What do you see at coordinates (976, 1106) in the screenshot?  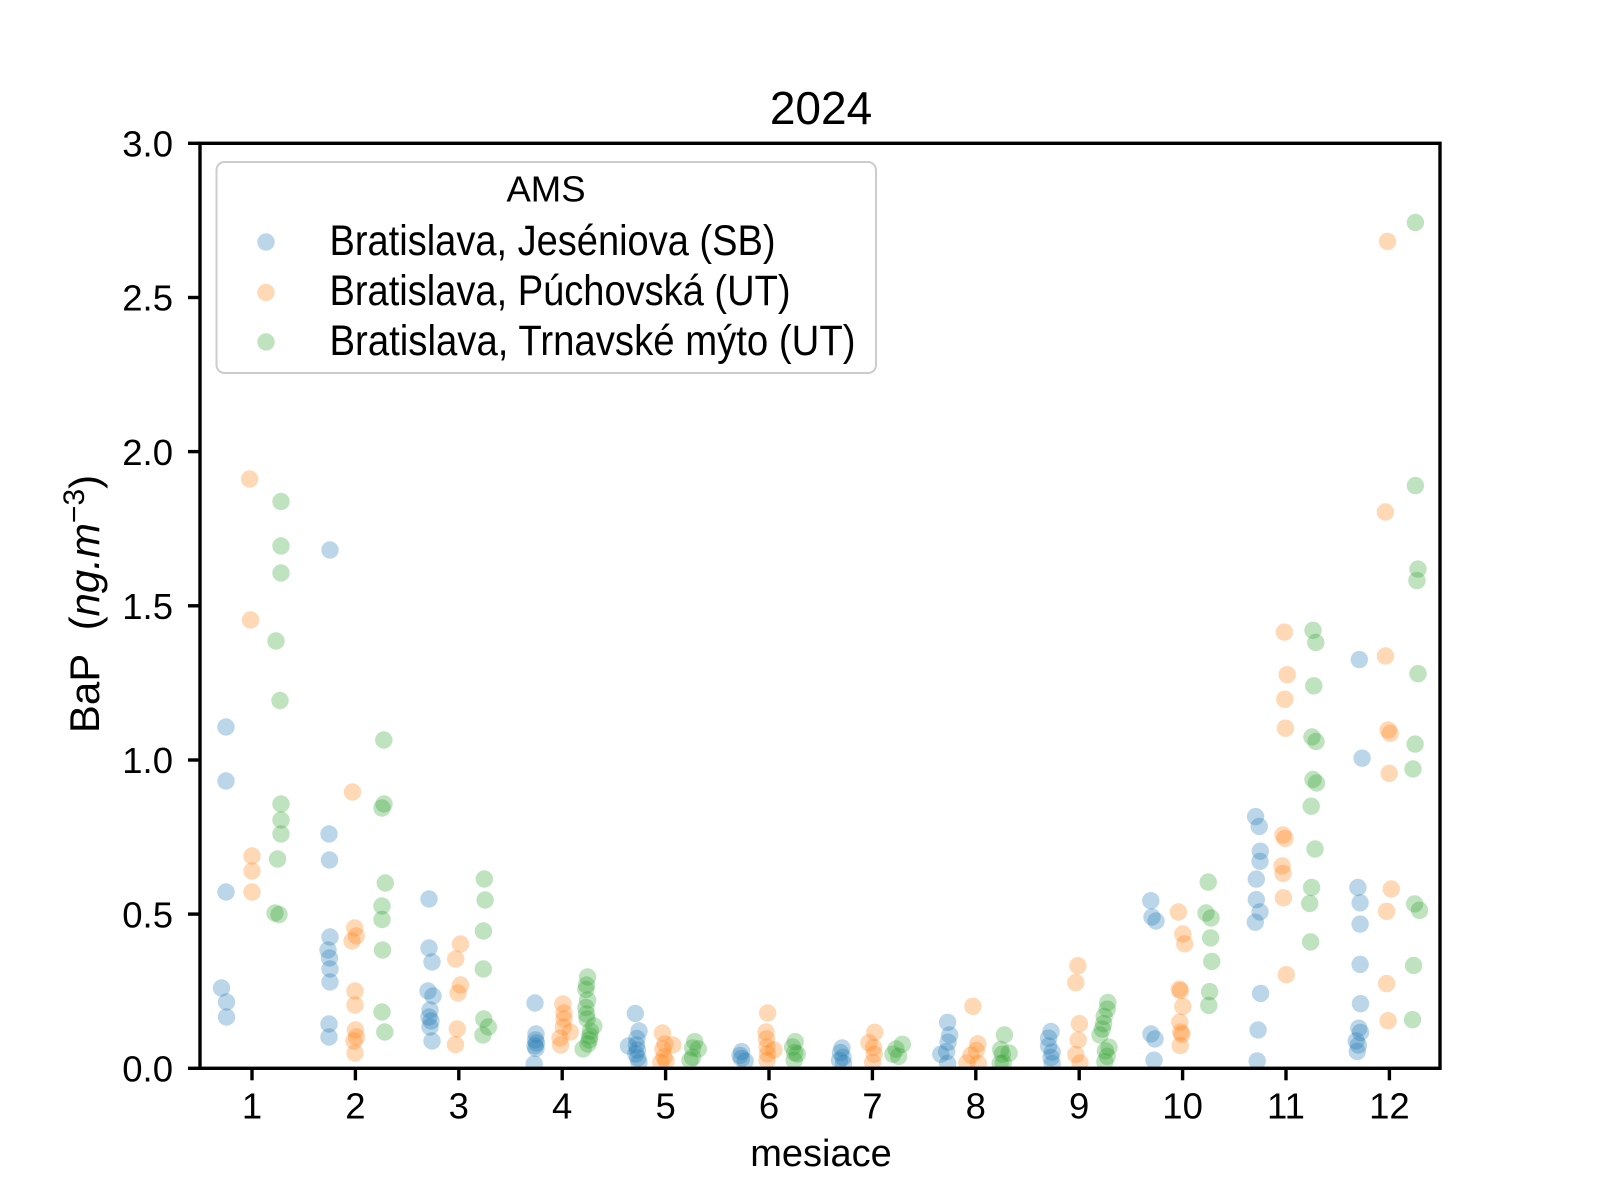 I see `svg-text: 8` at bounding box center [976, 1106].